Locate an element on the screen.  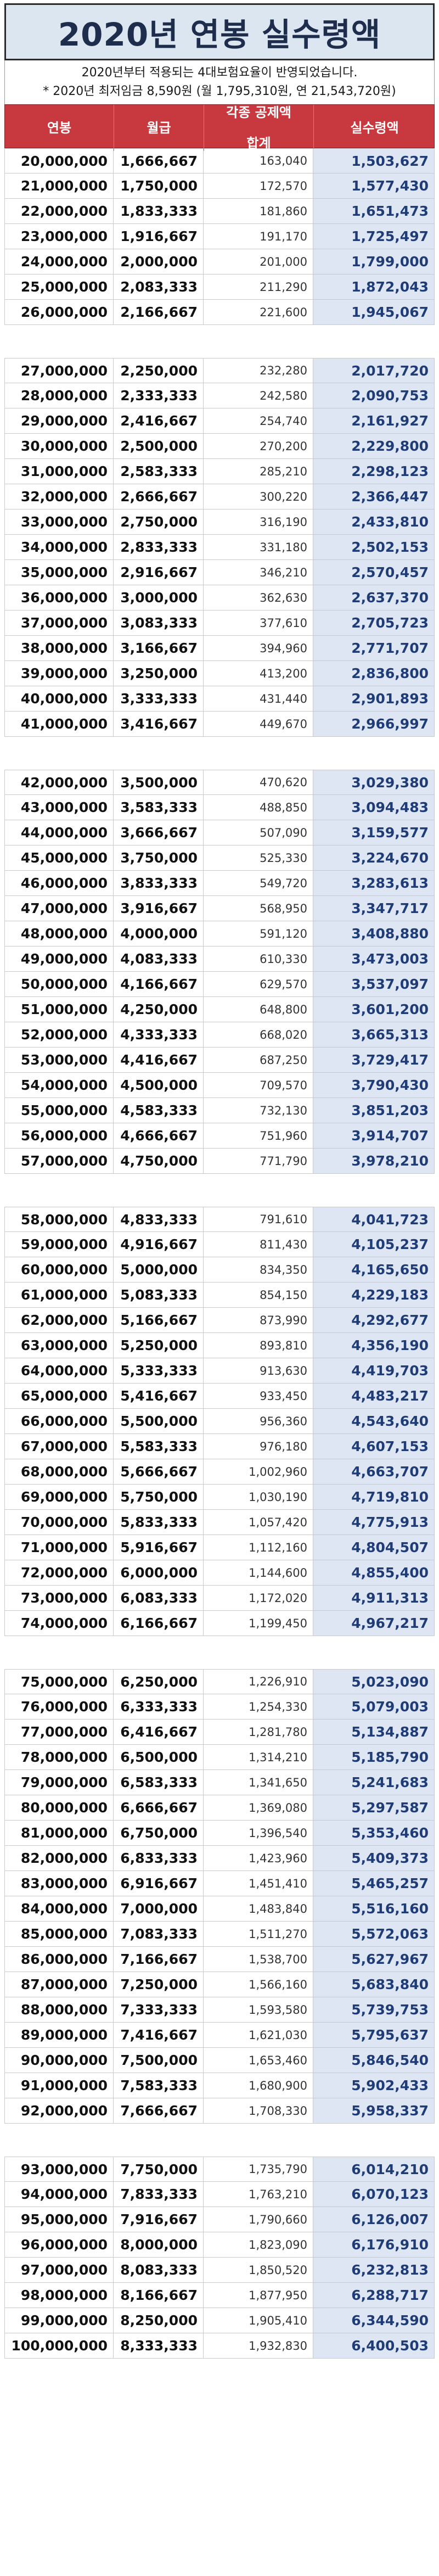
table-row: 33,000,000 2,750,000 316,190 2,433,810 is located at coordinates (219, 522).